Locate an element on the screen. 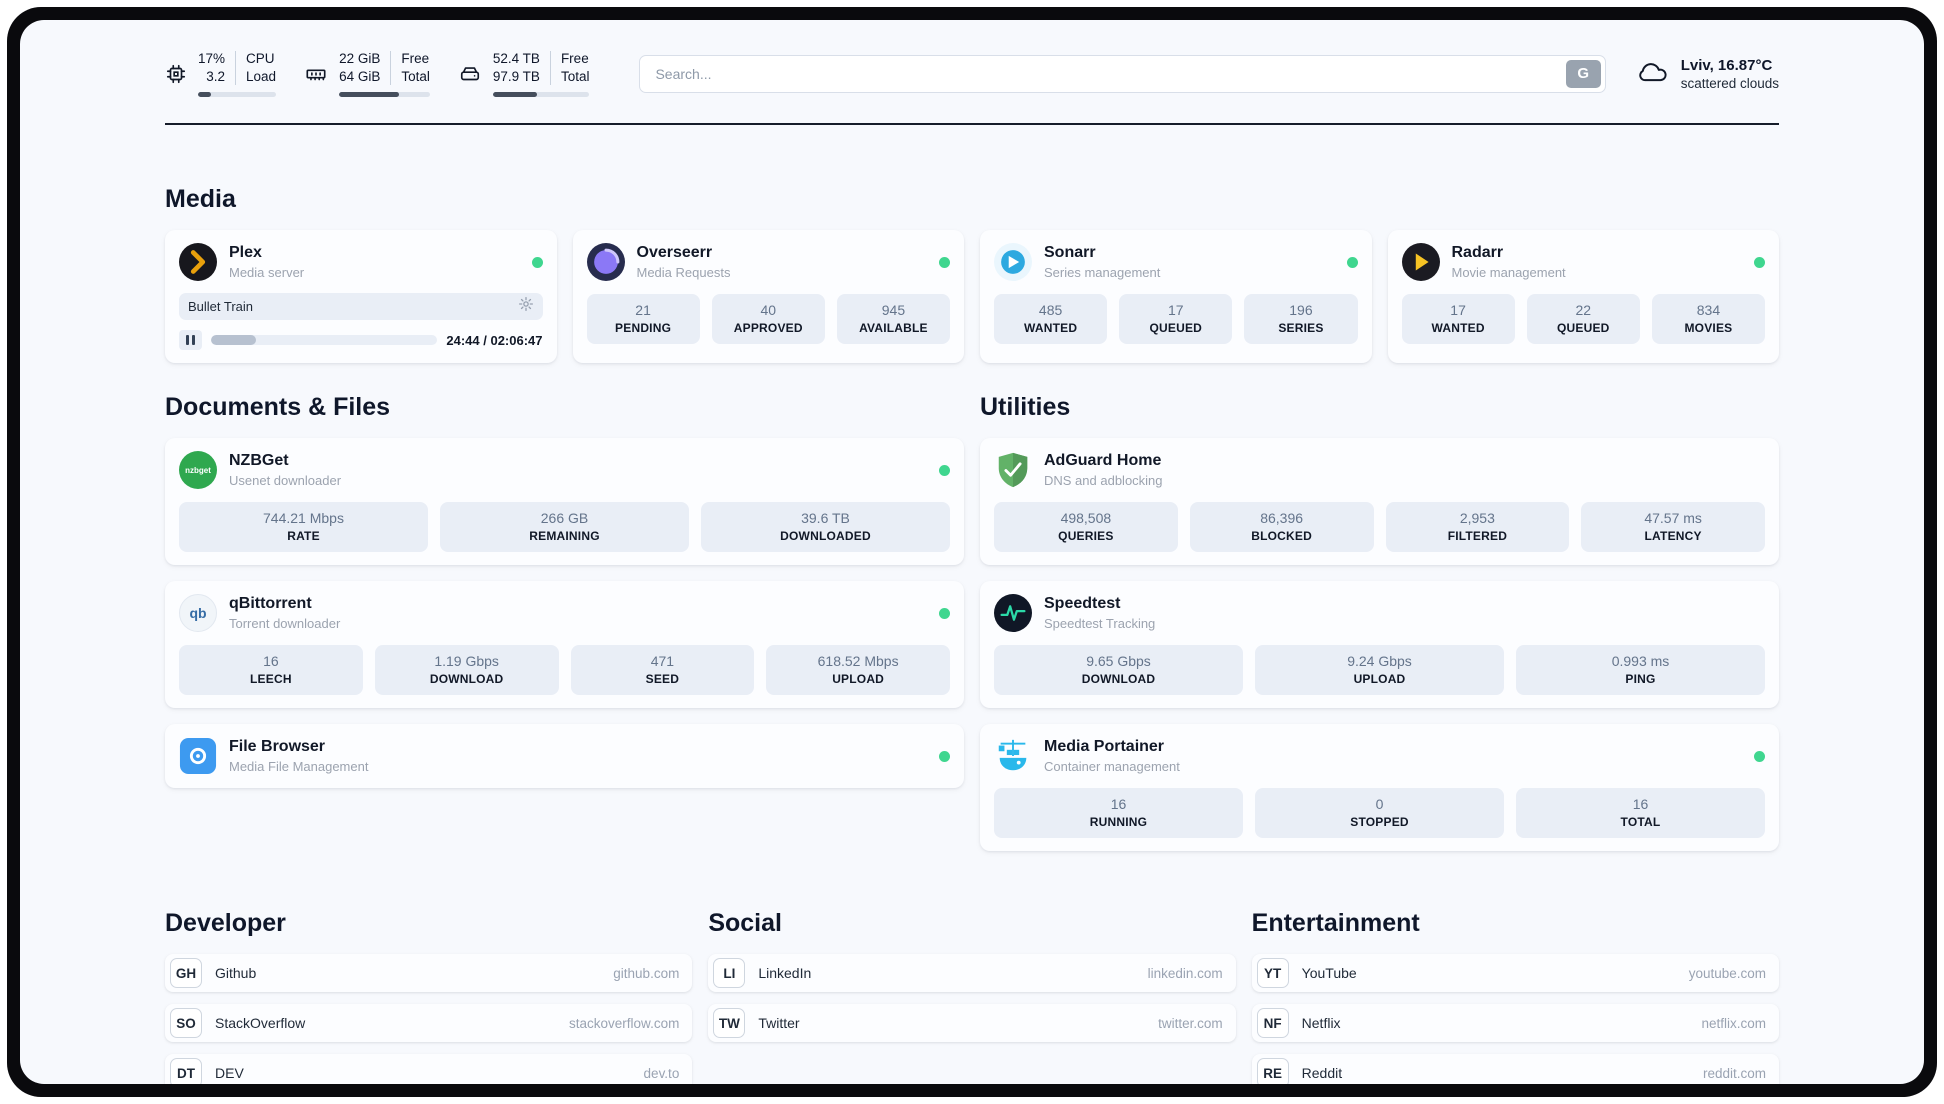 The width and height of the screenshot is (1944, 1104). gear-icon is located at coordinates (526, 306).